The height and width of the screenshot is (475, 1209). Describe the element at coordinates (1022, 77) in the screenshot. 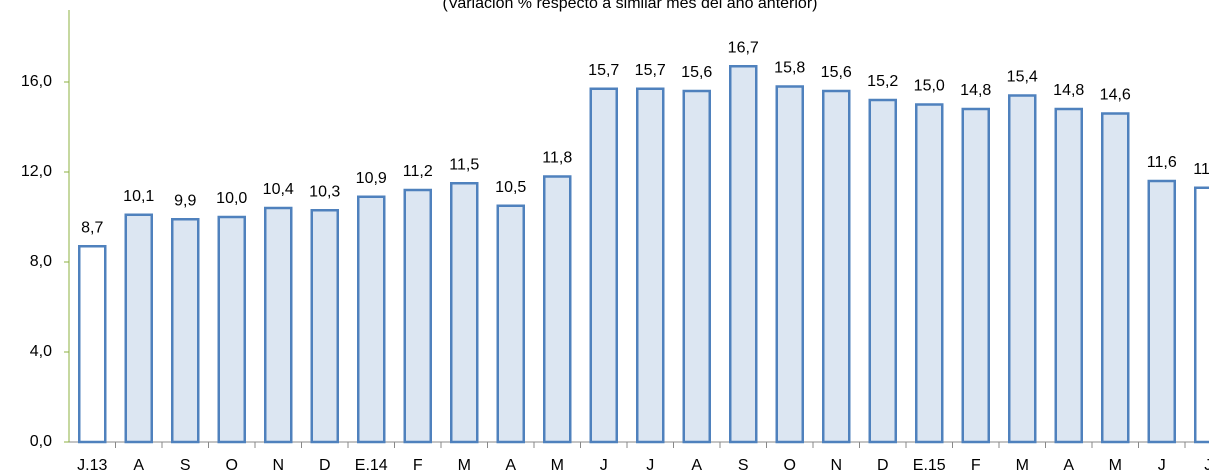

I see `value-label: 15,4` at that location.